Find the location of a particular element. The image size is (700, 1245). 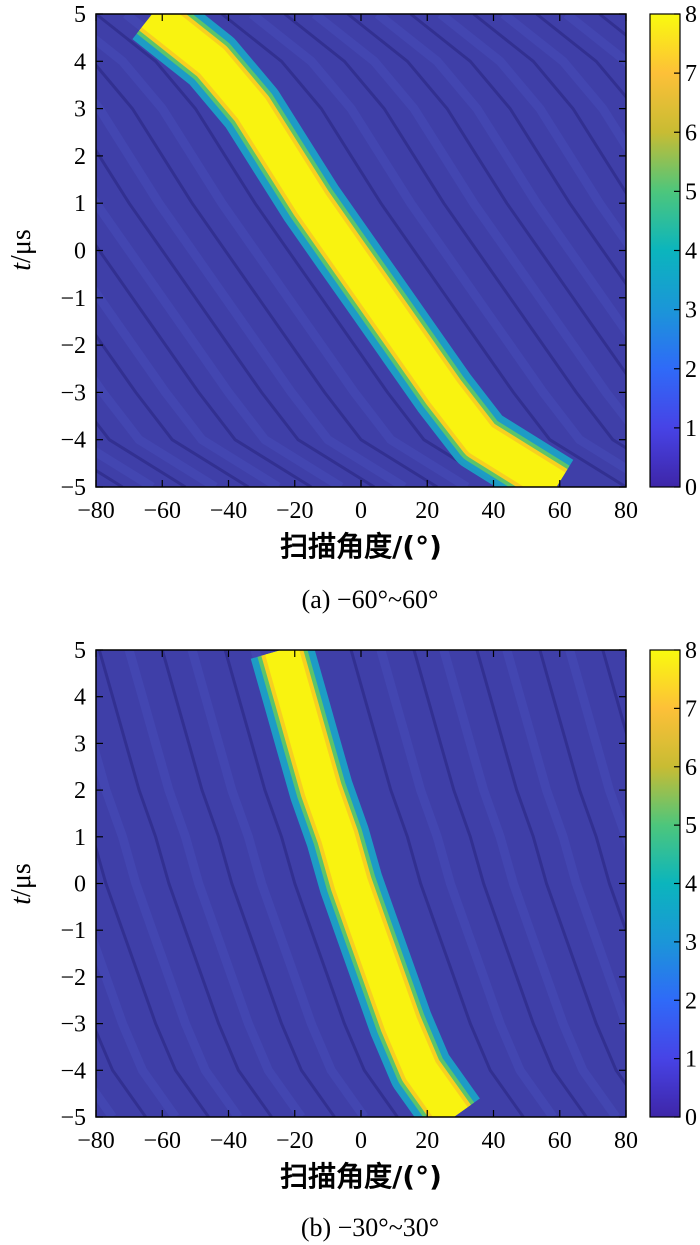

x-axis-label: 扫描角度/(°) is located at coordinates (361, 1176).